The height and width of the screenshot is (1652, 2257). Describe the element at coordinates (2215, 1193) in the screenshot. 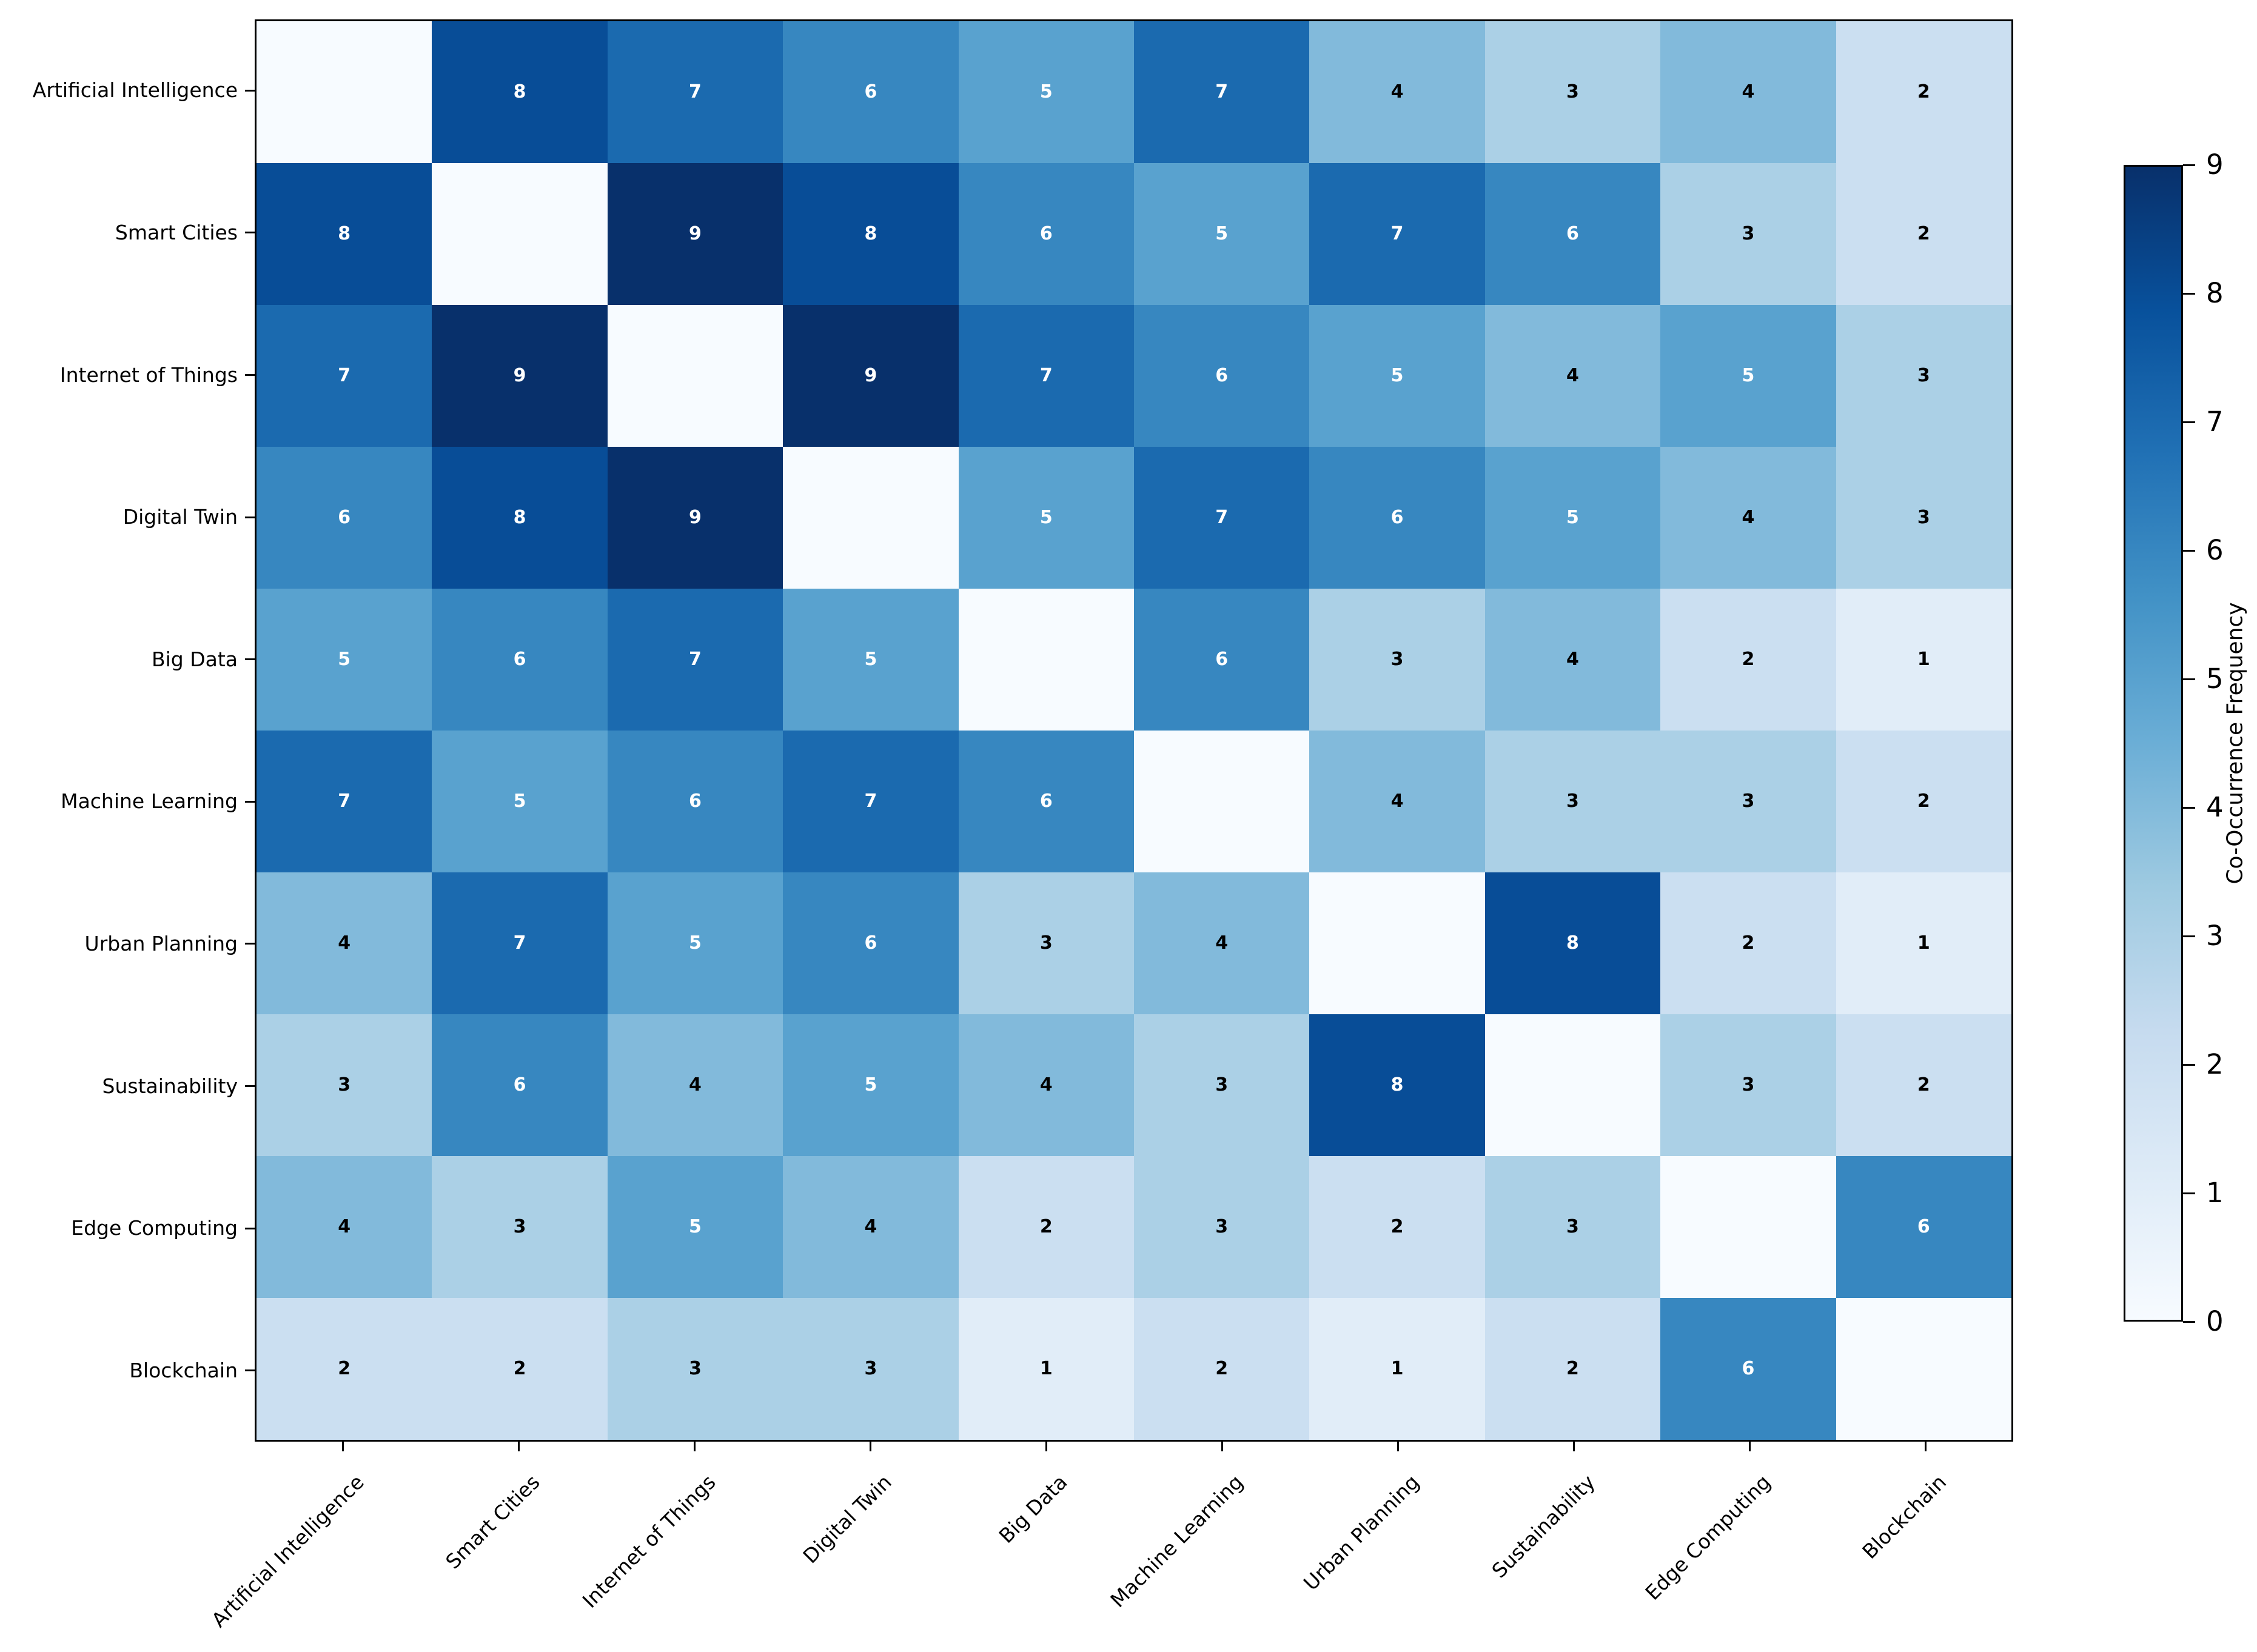

I see `colorbar-tick-label: 1` at that location.